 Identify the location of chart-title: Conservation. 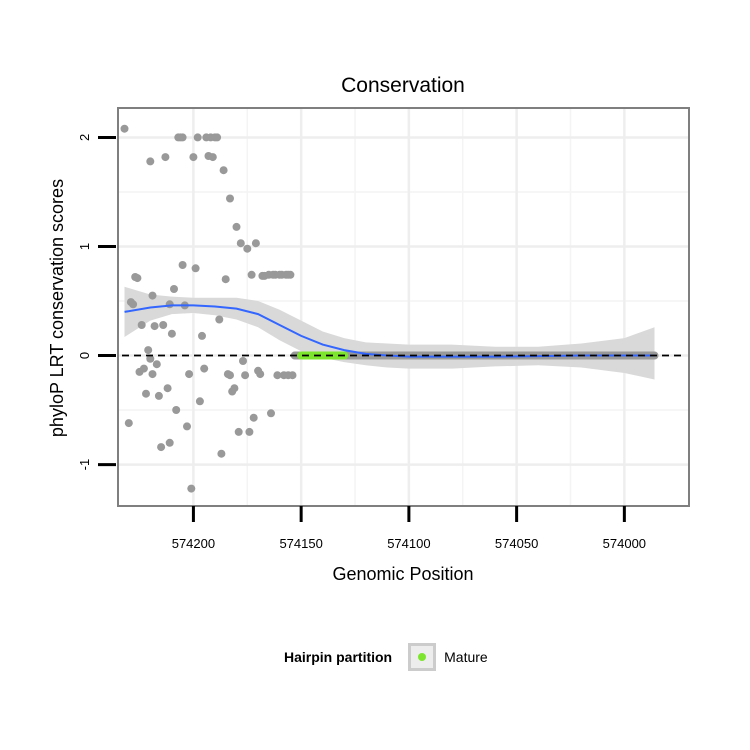
(403, 85).